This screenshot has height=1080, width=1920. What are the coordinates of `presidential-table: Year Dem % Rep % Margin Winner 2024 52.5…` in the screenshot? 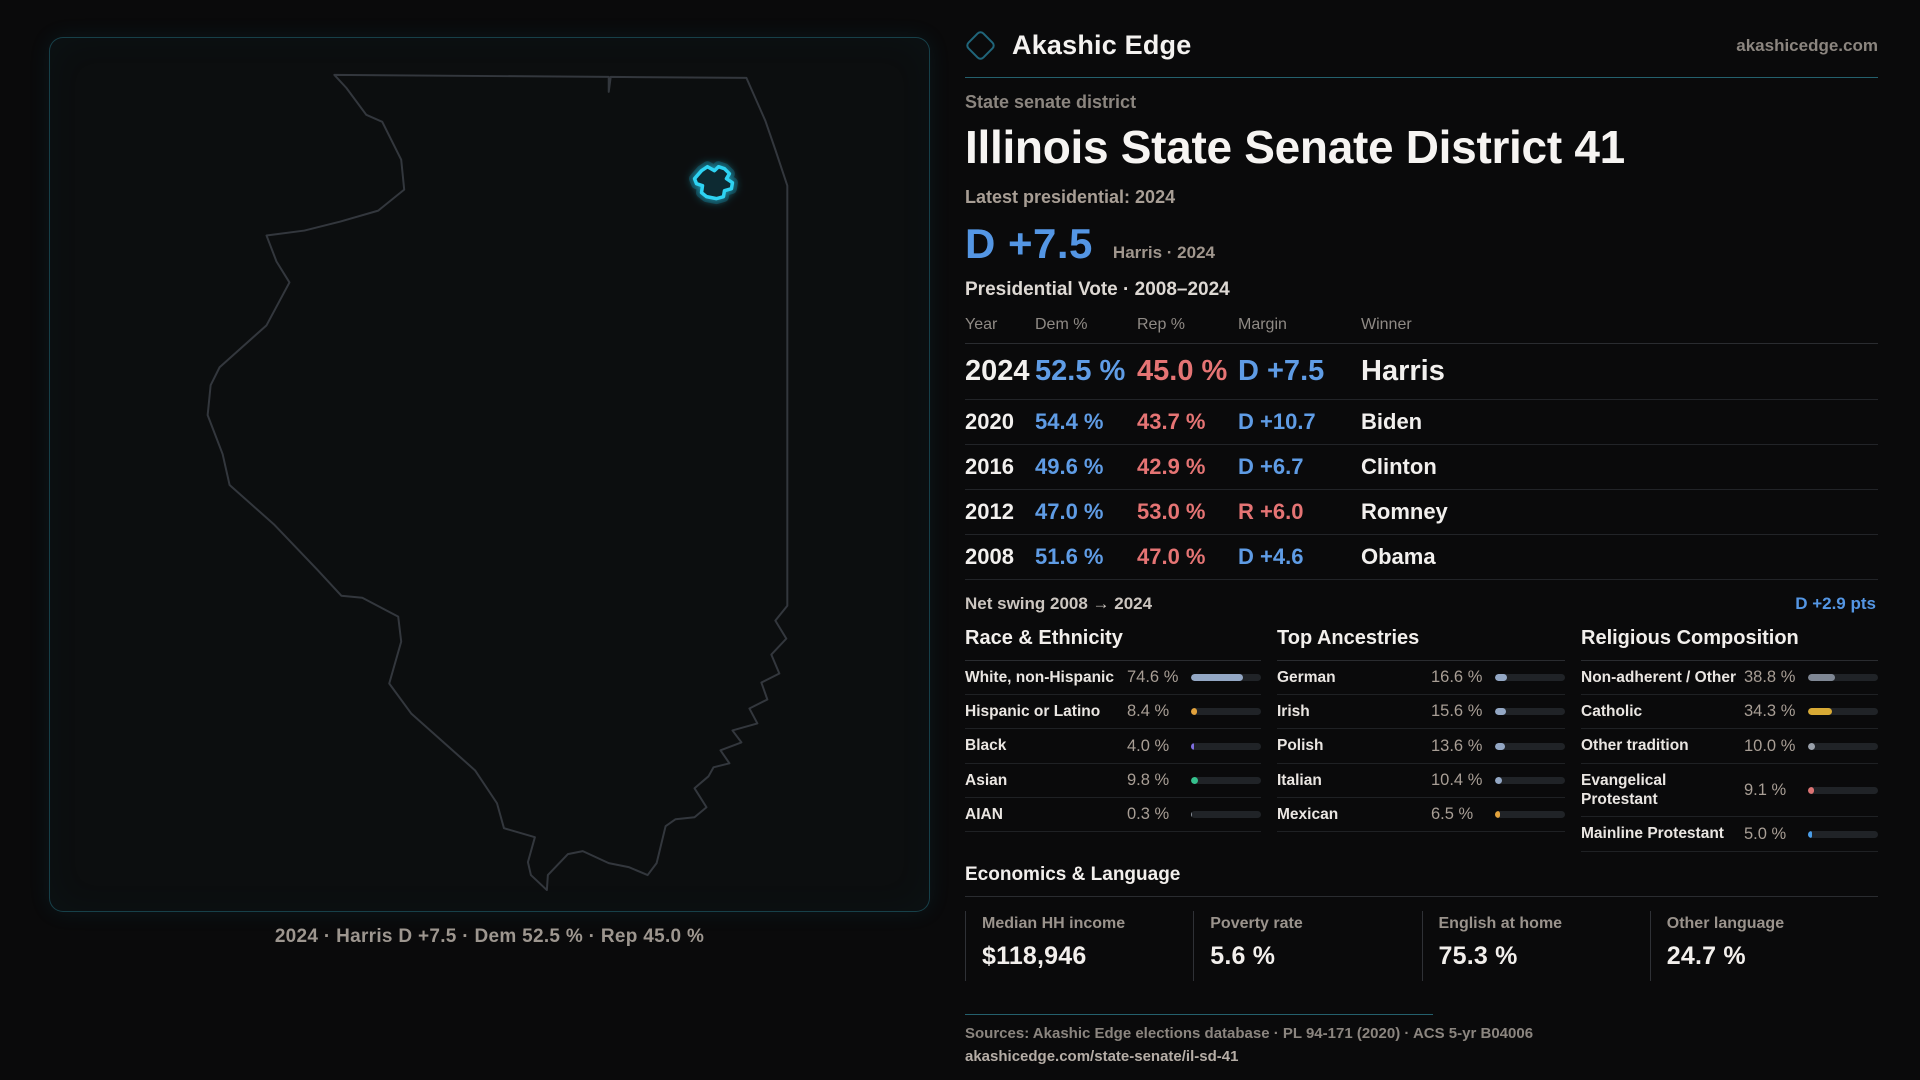 It's located at (1421, 445).